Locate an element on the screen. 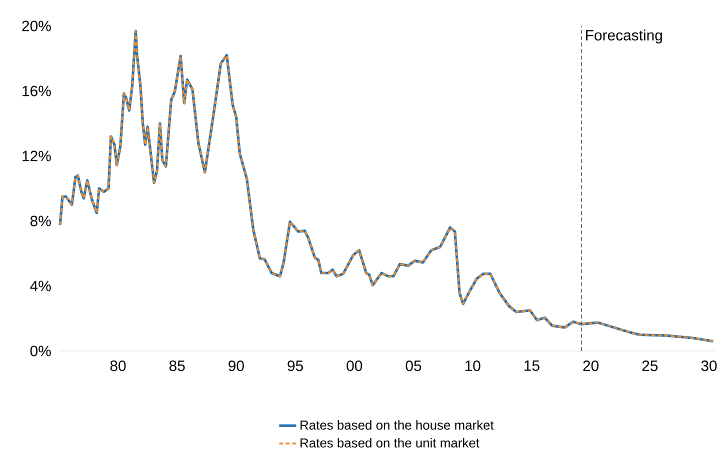 This screenshot has height=463, width=726. x-tick-label: 30 is located at coordinates (709, 366).